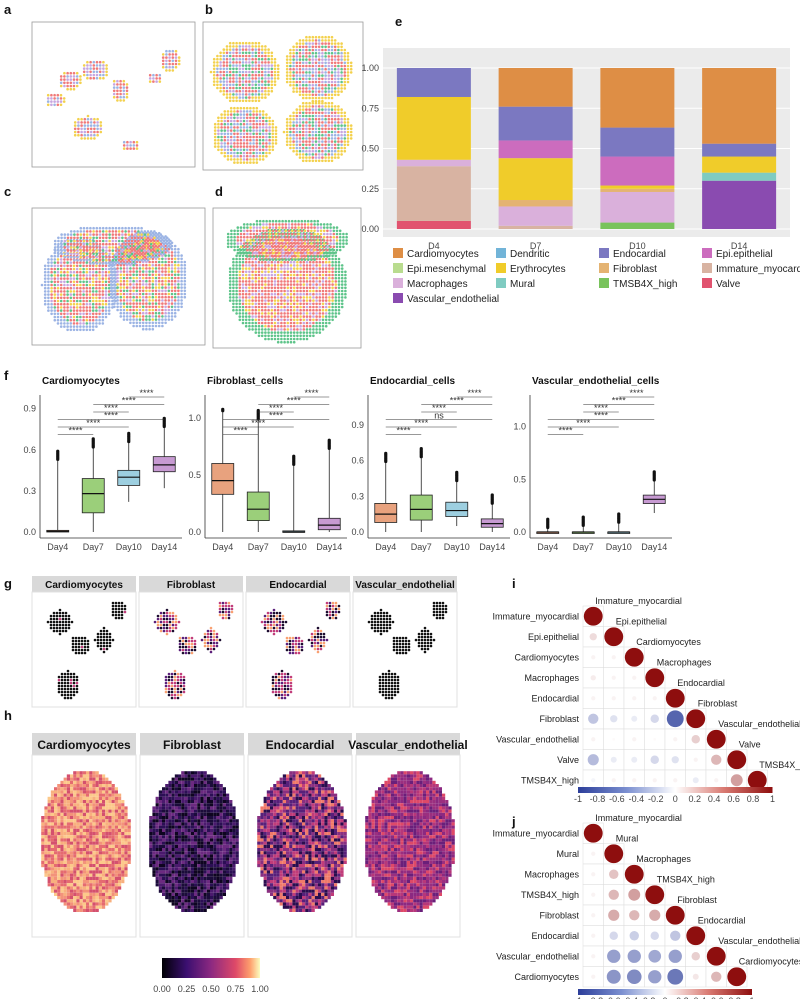 The height and width of the screenshot is (999, 800). I want to click on x-tick-label: Day14, so click(654, 547).